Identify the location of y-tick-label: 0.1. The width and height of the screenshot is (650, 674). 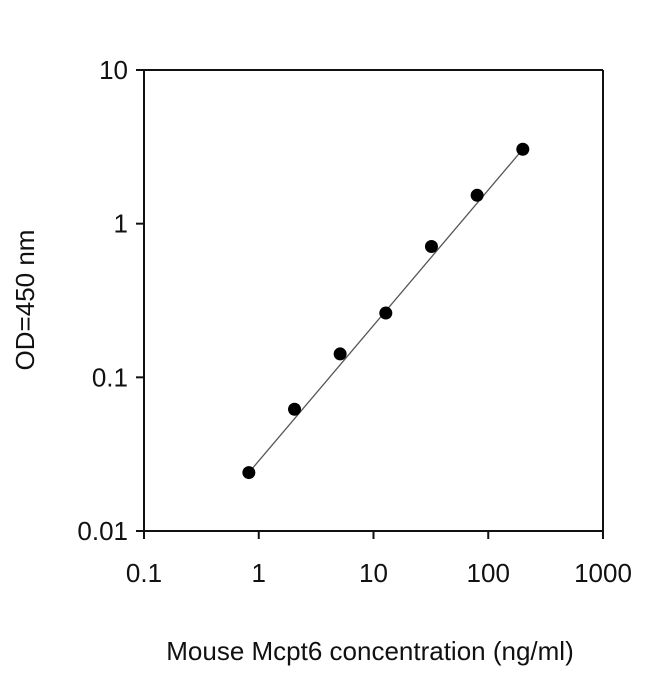
(110, 377).